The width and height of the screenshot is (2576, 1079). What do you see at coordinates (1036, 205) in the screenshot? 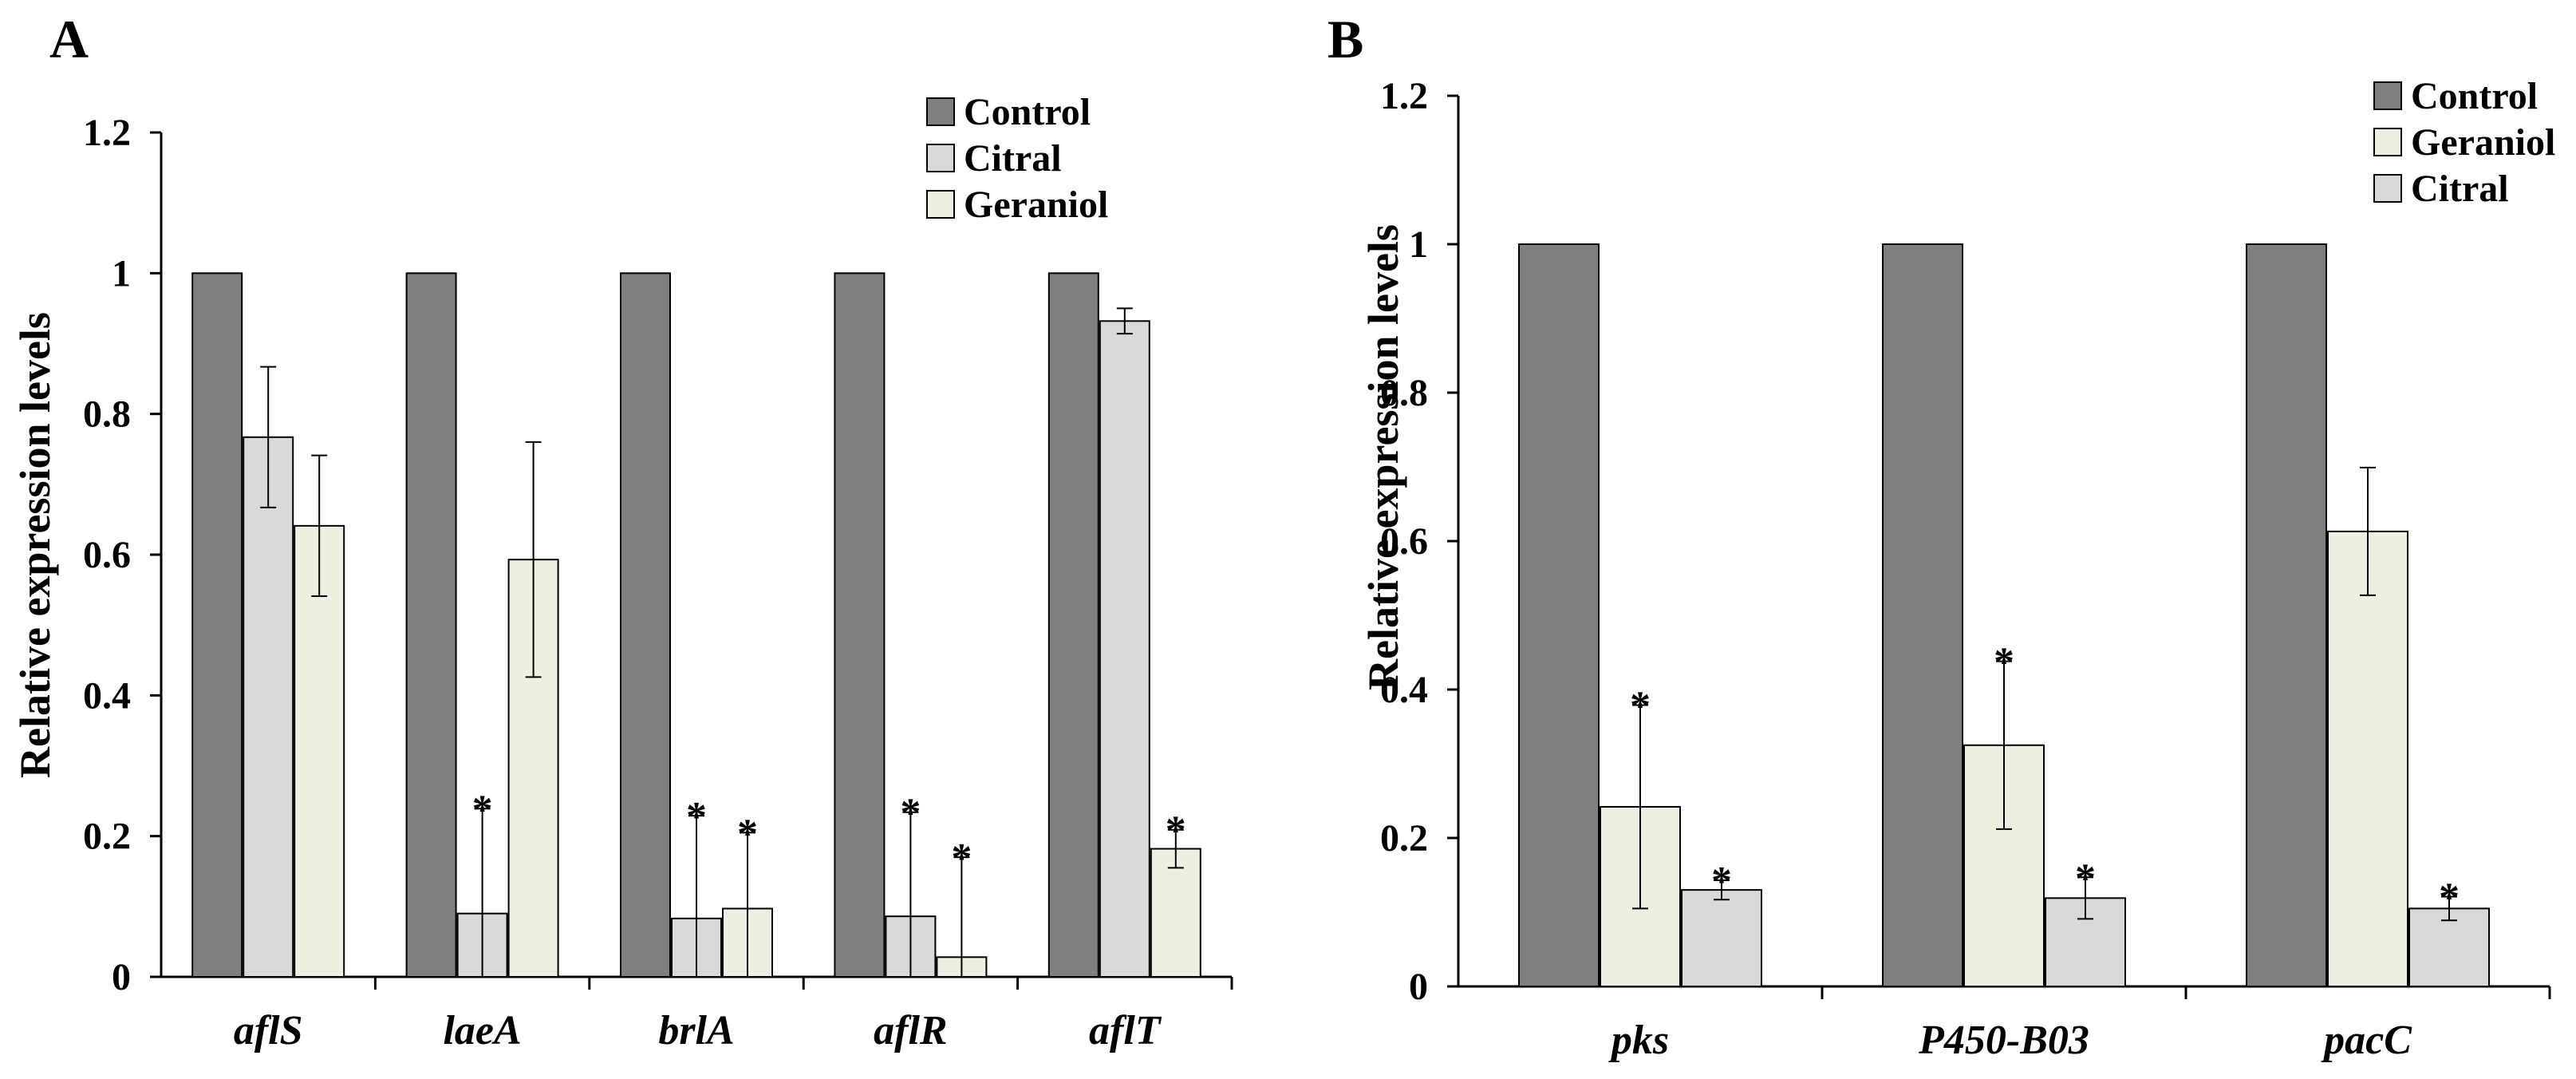
I see `p1-legend-label-geraniol: Geraniol` at bounding box center [1036, 205].